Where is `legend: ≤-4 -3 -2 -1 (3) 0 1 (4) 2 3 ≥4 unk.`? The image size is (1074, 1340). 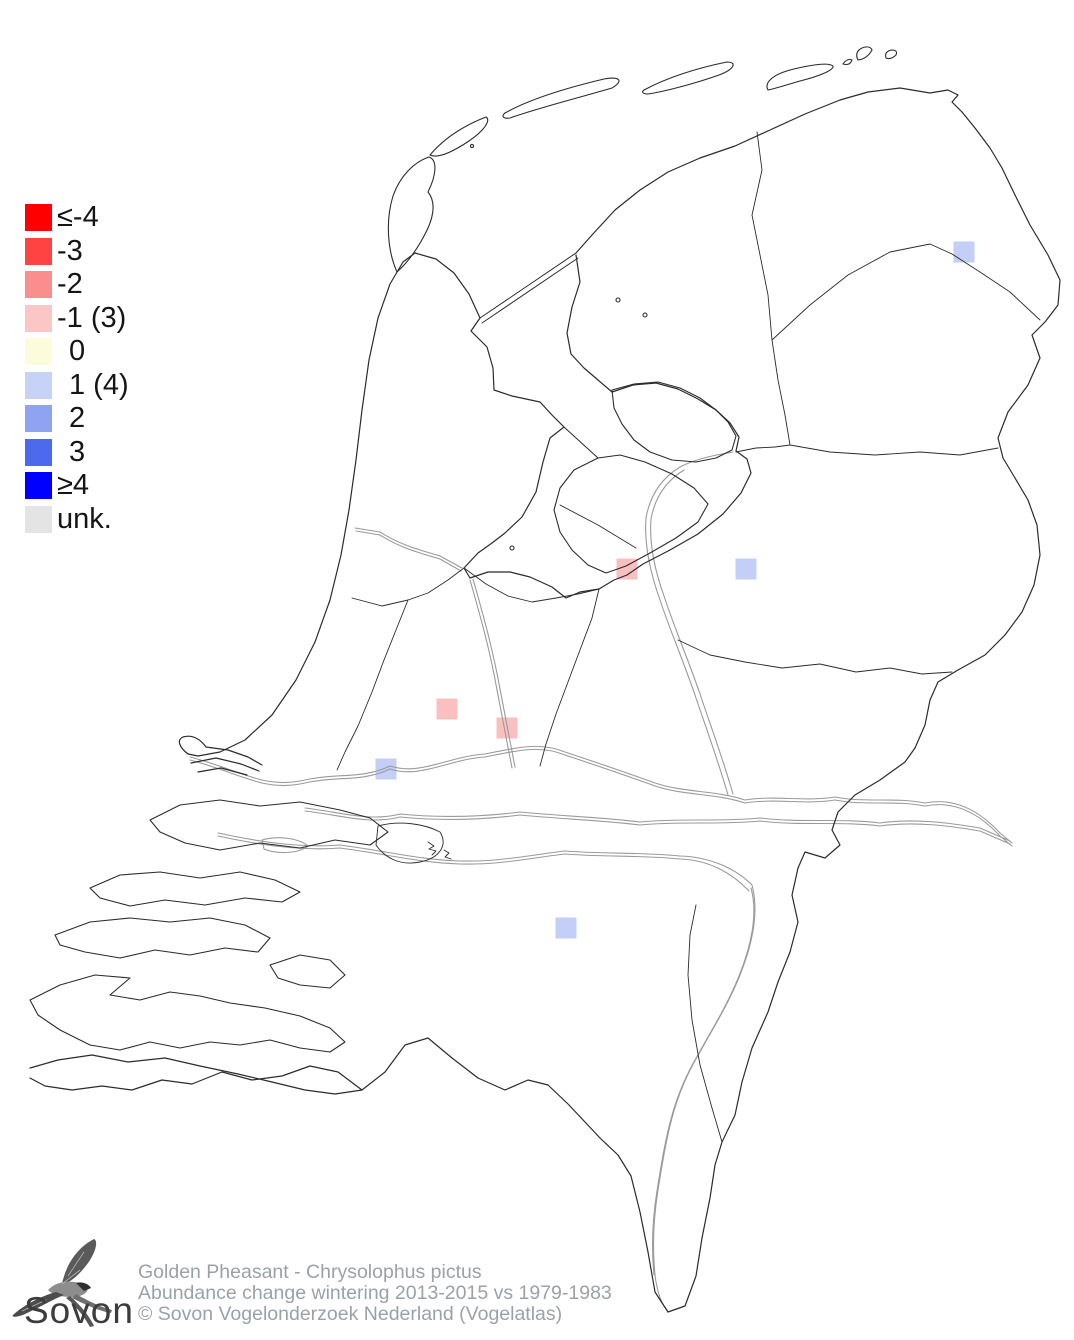 legend: ≤-4 -3 -2 -1 (3) 0 1 (4) 2 3 ≥4 unk. is located at coordinates (77, 370).